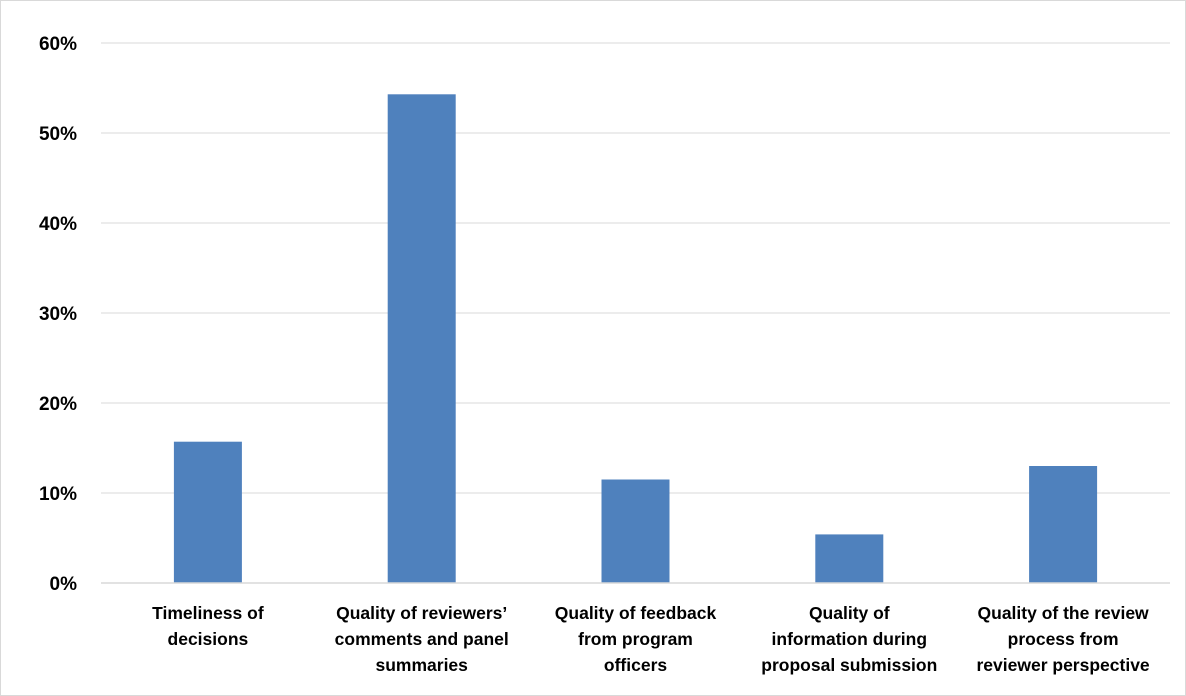 The height and width of the screenshot is (696, 1186). I want to click on x-category-label-line: from program, so click(635, 639).